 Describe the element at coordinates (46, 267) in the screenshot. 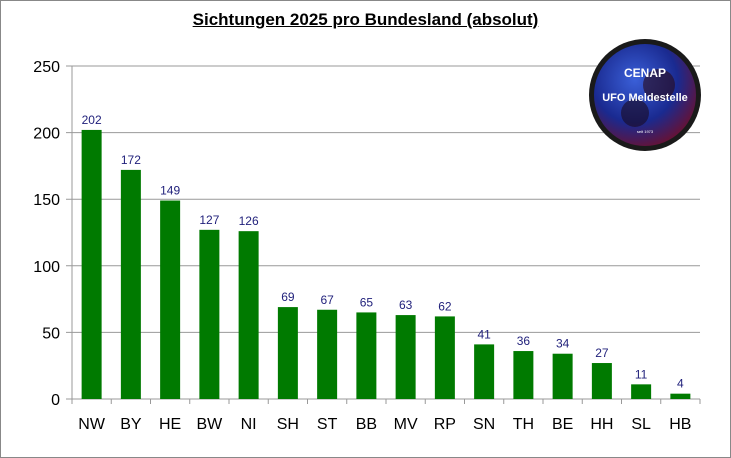

I see `y-tick-label: 100` at that location.